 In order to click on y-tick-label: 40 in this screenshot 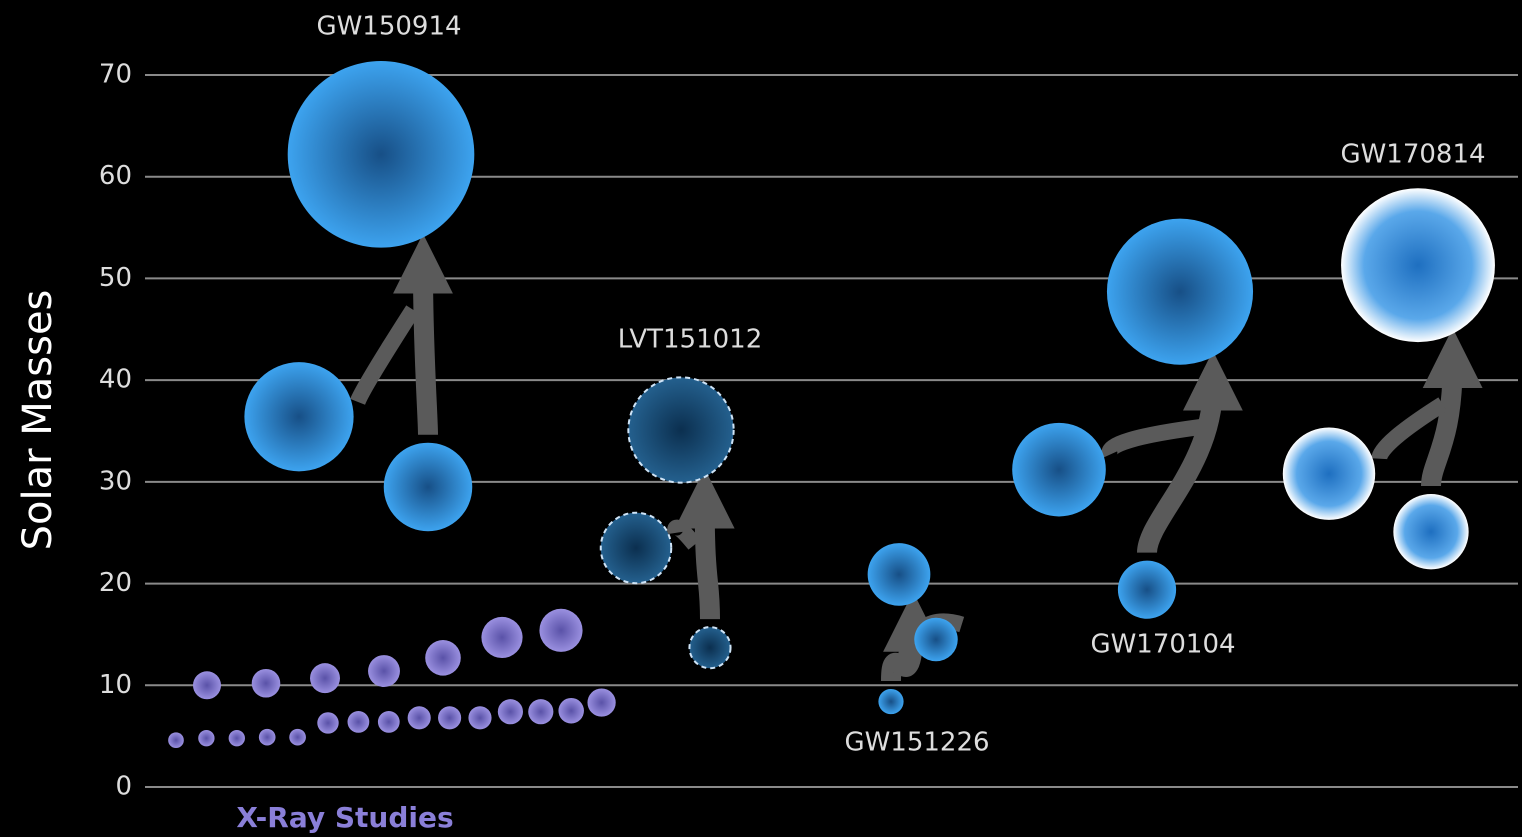, I will do `click(115, 380)`.